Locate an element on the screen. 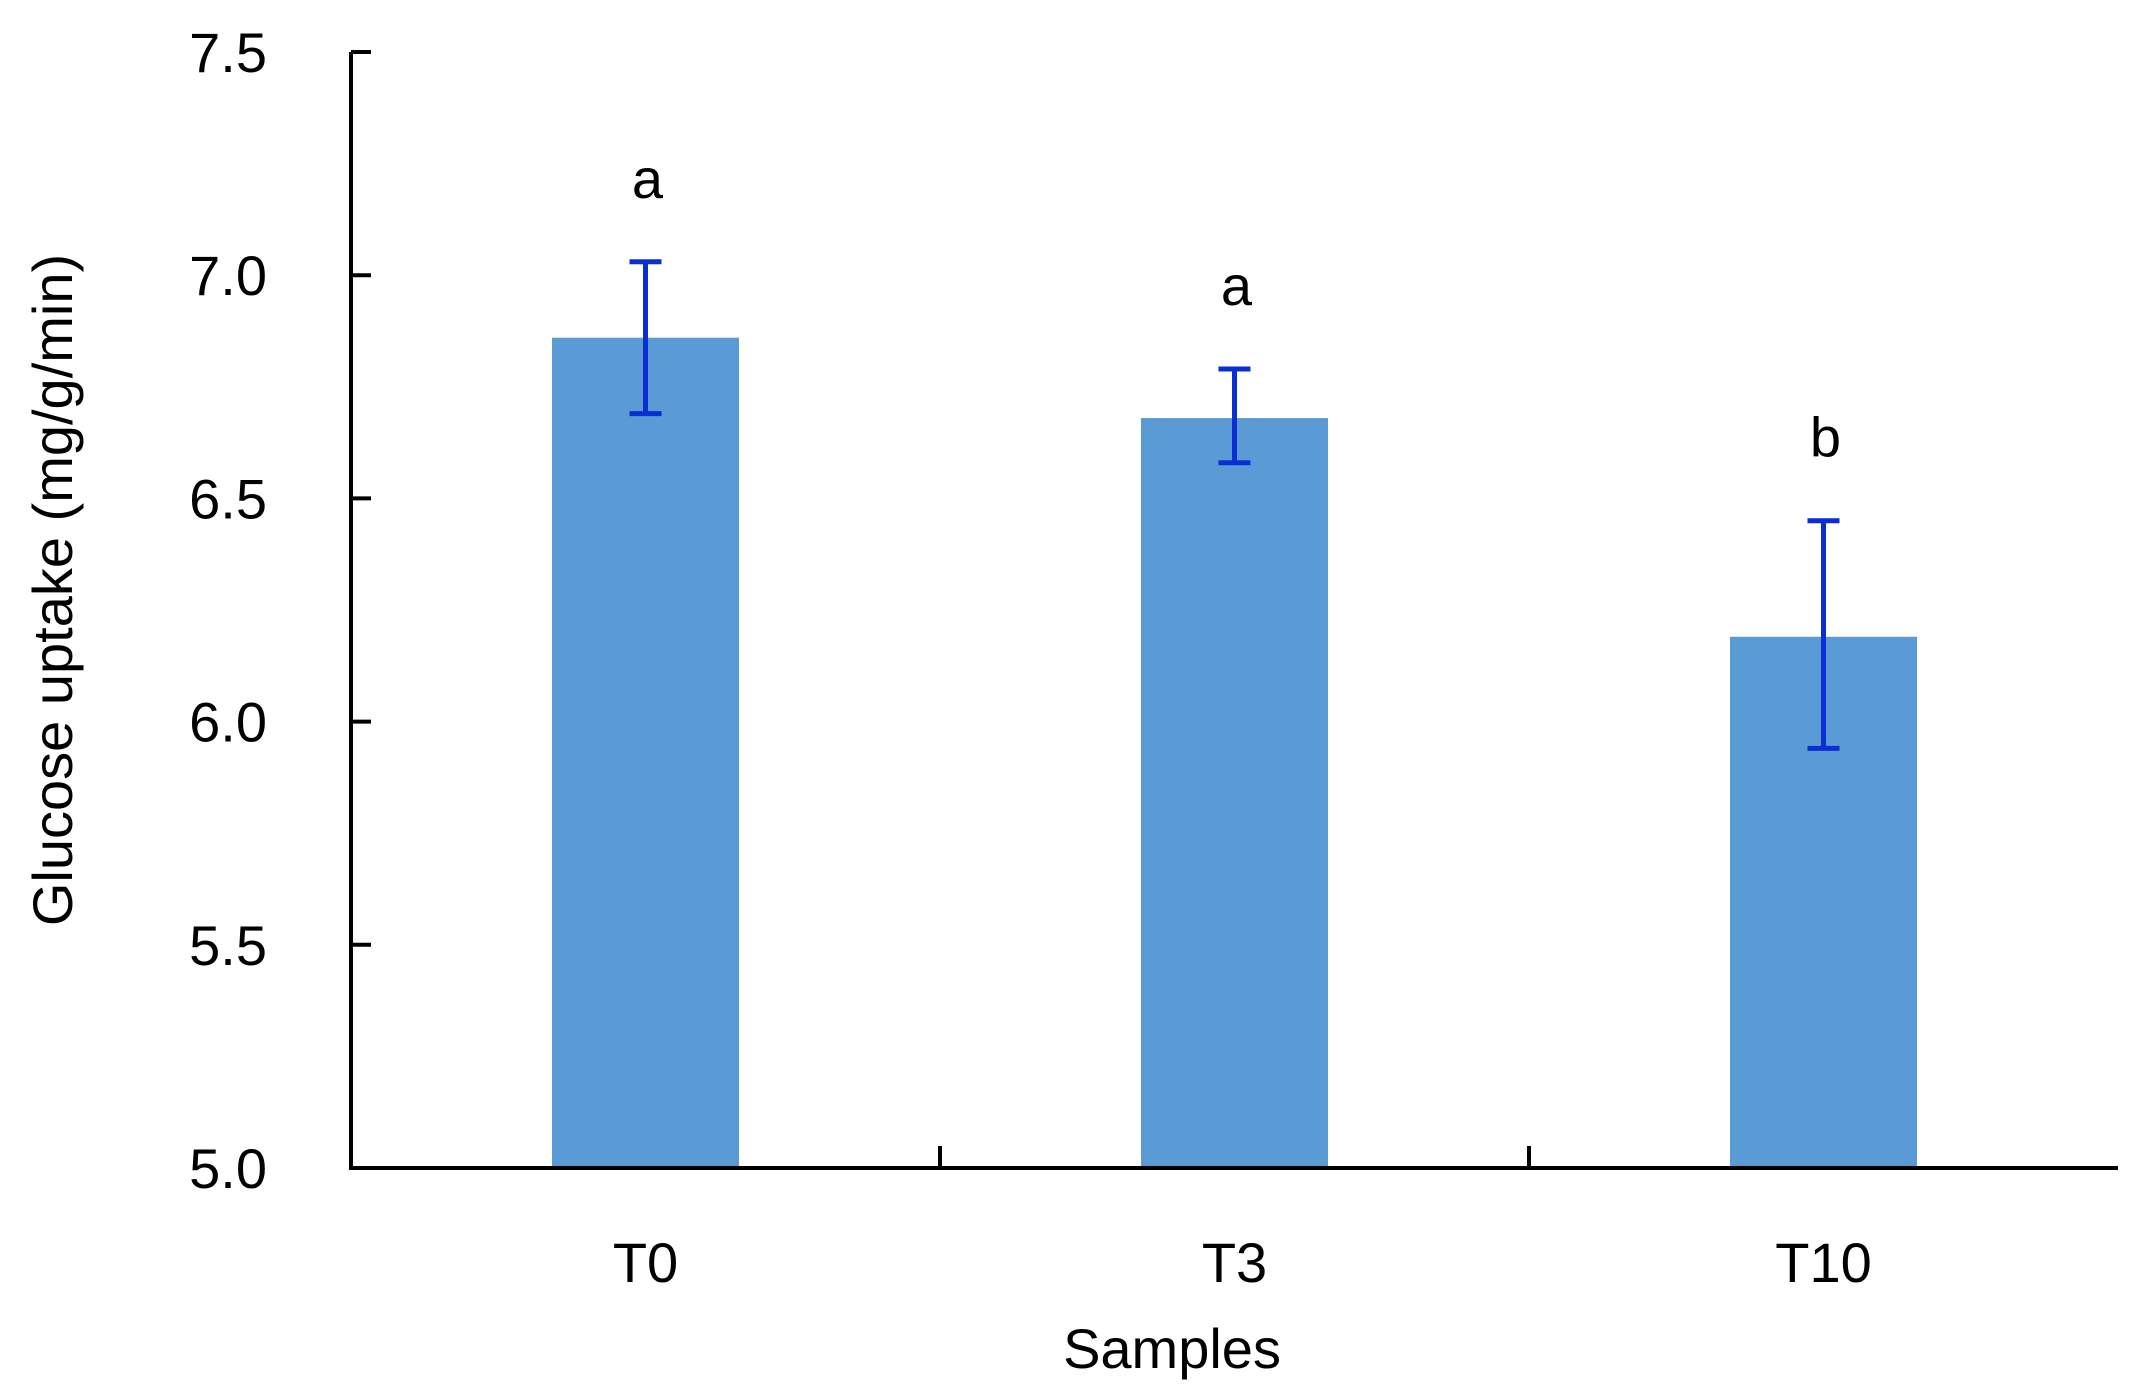 This screenshot has width=2131, height=1395. error-bar-t0 is located at coordinates (645, 338).